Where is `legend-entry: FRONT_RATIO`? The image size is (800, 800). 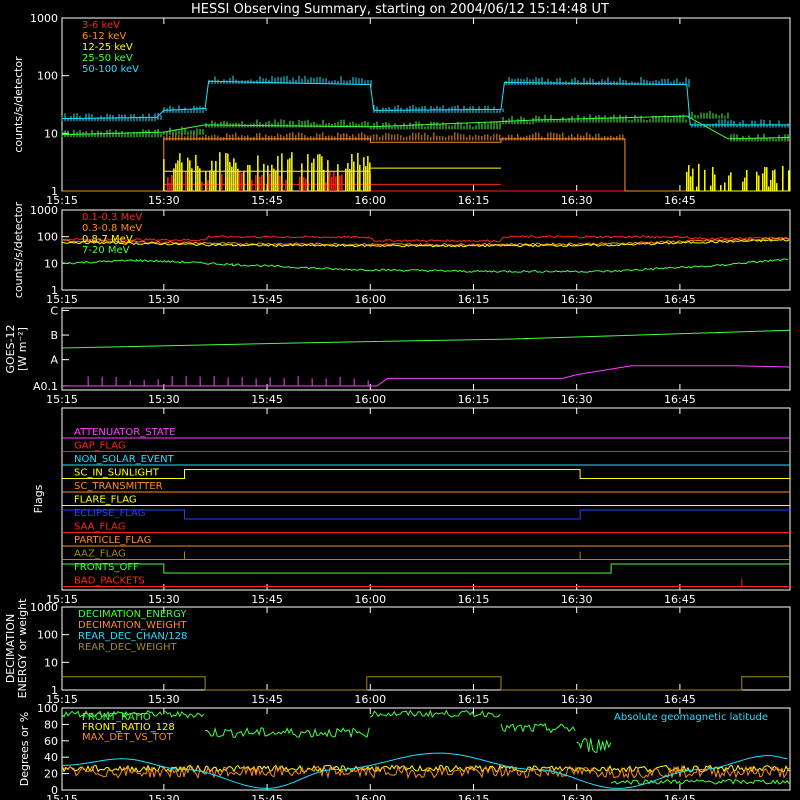 legend-entry: FRONT_RATIO is located at coordinates (116, 717).